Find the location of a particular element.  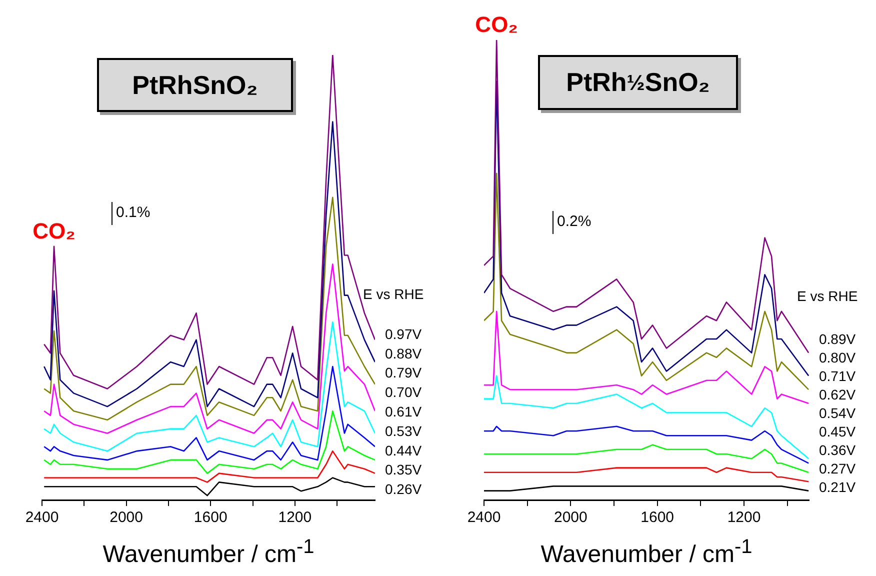

series-label: 0.53V is located at coordinates (403, 430).